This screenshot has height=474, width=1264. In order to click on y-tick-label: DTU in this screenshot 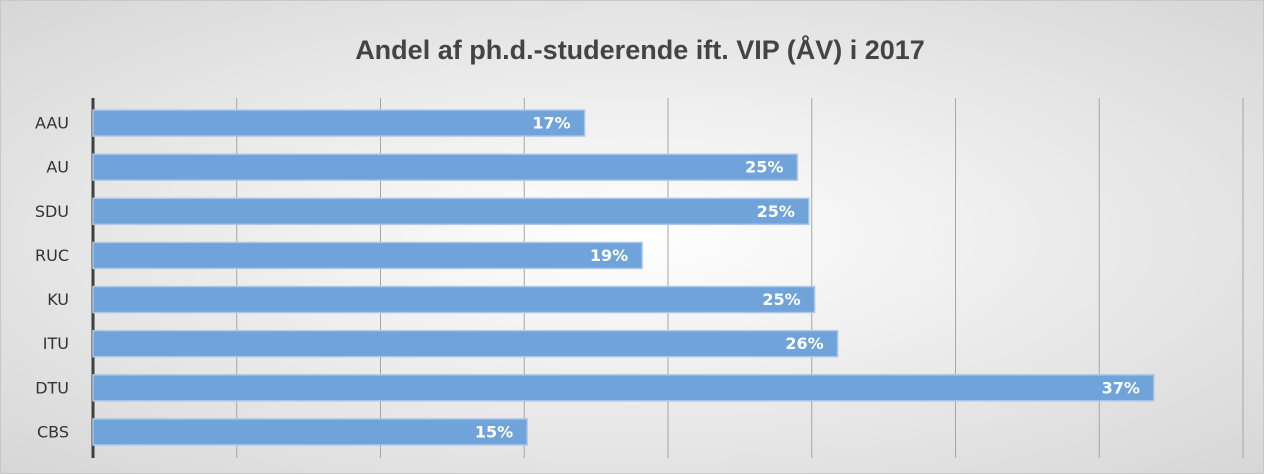, I will do `click(52, 387)`.